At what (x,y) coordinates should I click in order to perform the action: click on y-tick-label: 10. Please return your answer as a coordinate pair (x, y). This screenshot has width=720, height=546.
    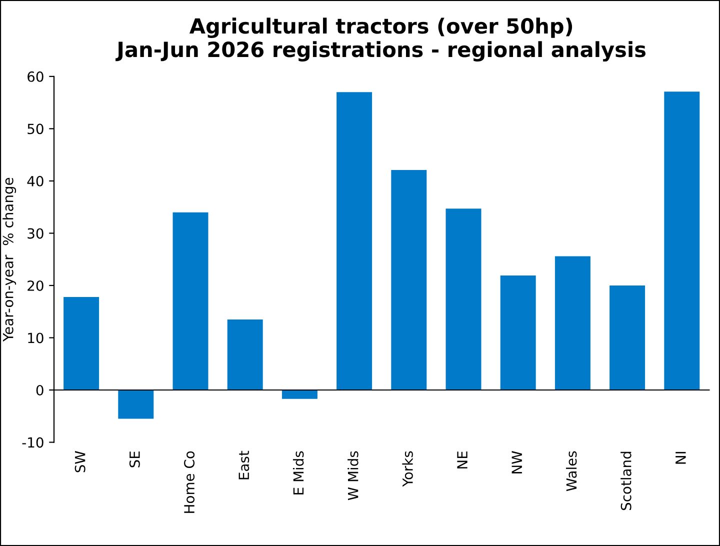
    Looking at the image, I should click on (36, 338).